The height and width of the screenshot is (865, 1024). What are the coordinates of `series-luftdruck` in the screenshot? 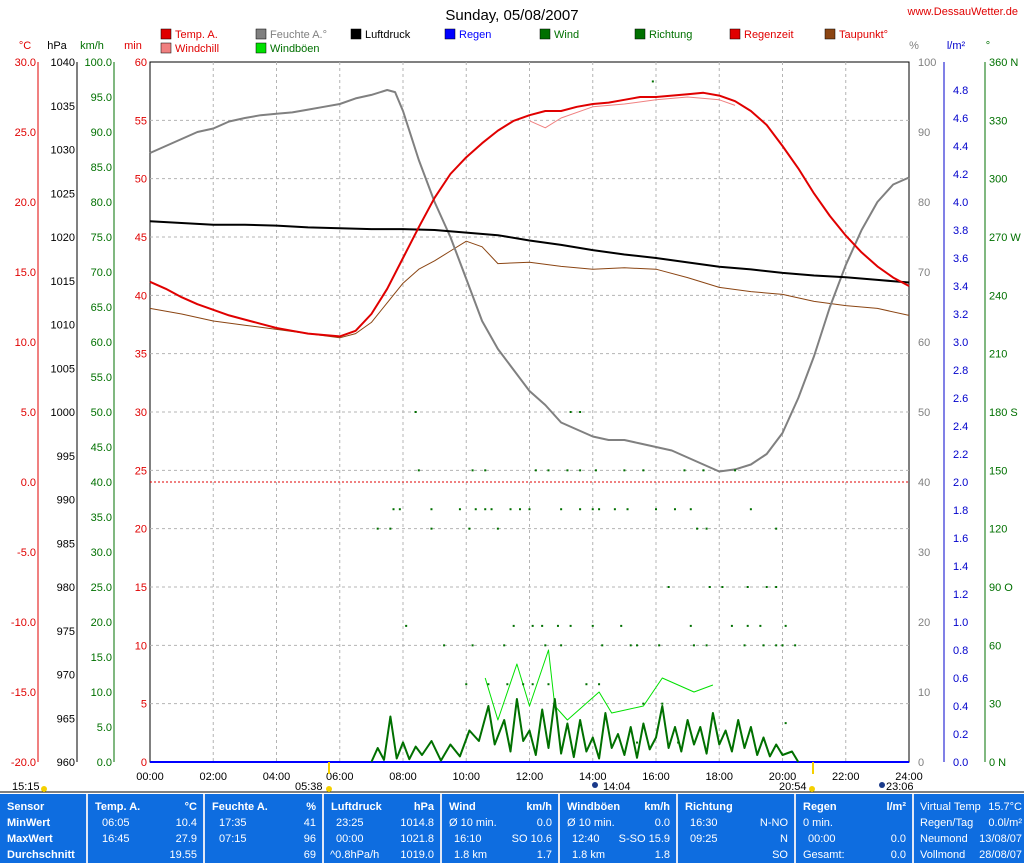 It's located at (529, 252).